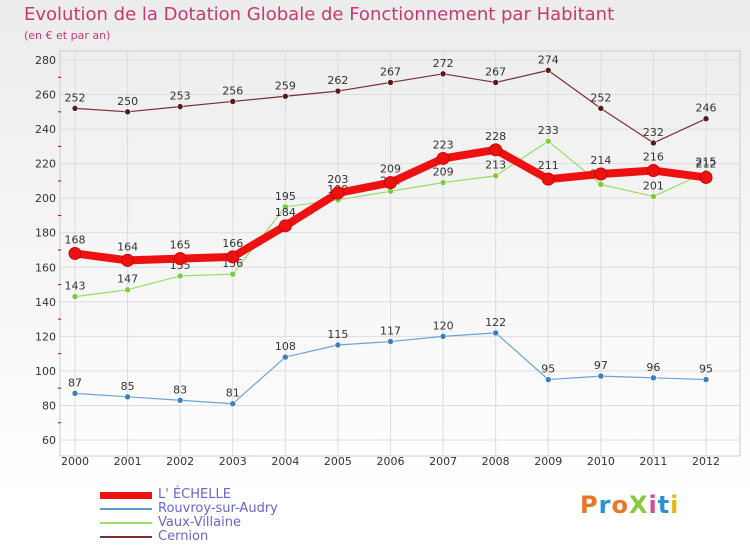 The image size is (750, 550). Describe the element at coordinates (285, 85) in the screenshot. I see `data-label: 259` at that location.